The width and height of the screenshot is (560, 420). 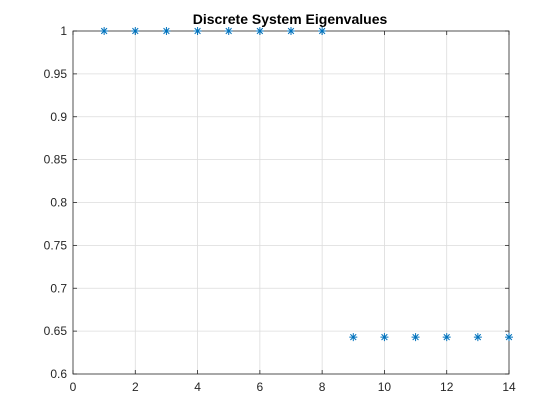 What do you see at coordinates (58, 203) in the screenshot?
I see `y-tick-label: 0.8` at bounding box center [58, 203].